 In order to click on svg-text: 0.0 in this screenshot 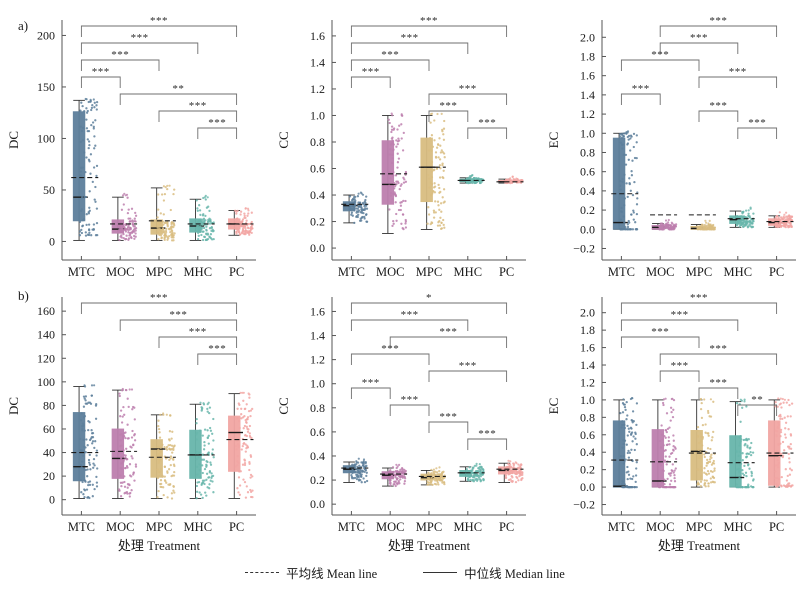, I will do `click(587, 487)`.